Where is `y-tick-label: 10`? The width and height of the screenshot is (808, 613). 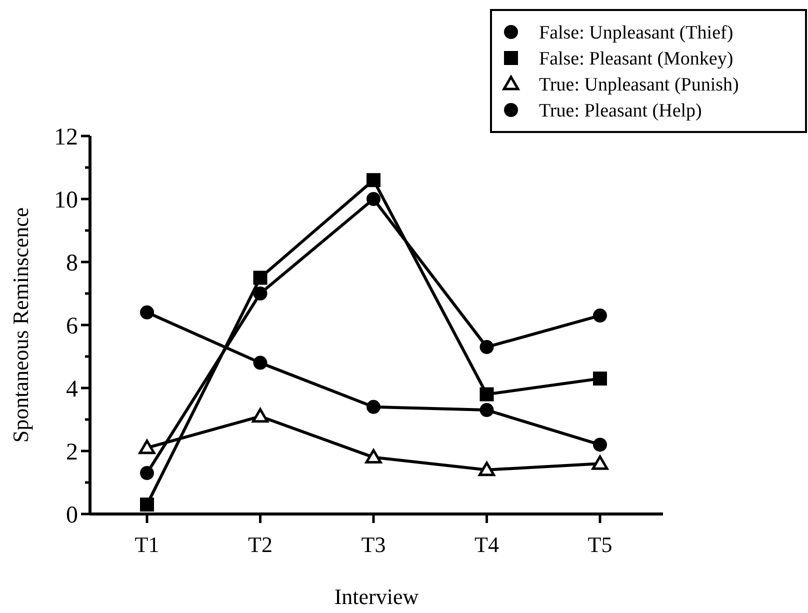 y-tick-label: 10 is located at coordinates (66, 200).